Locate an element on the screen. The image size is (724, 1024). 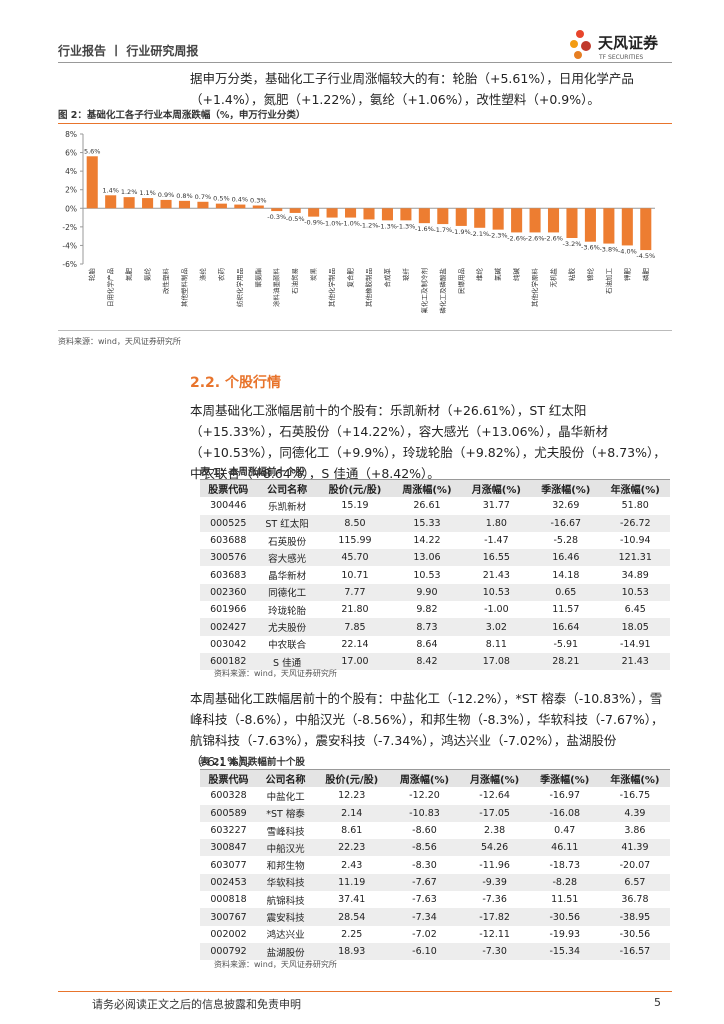
data-label: -3.8% is located at coordinates (608, 250).